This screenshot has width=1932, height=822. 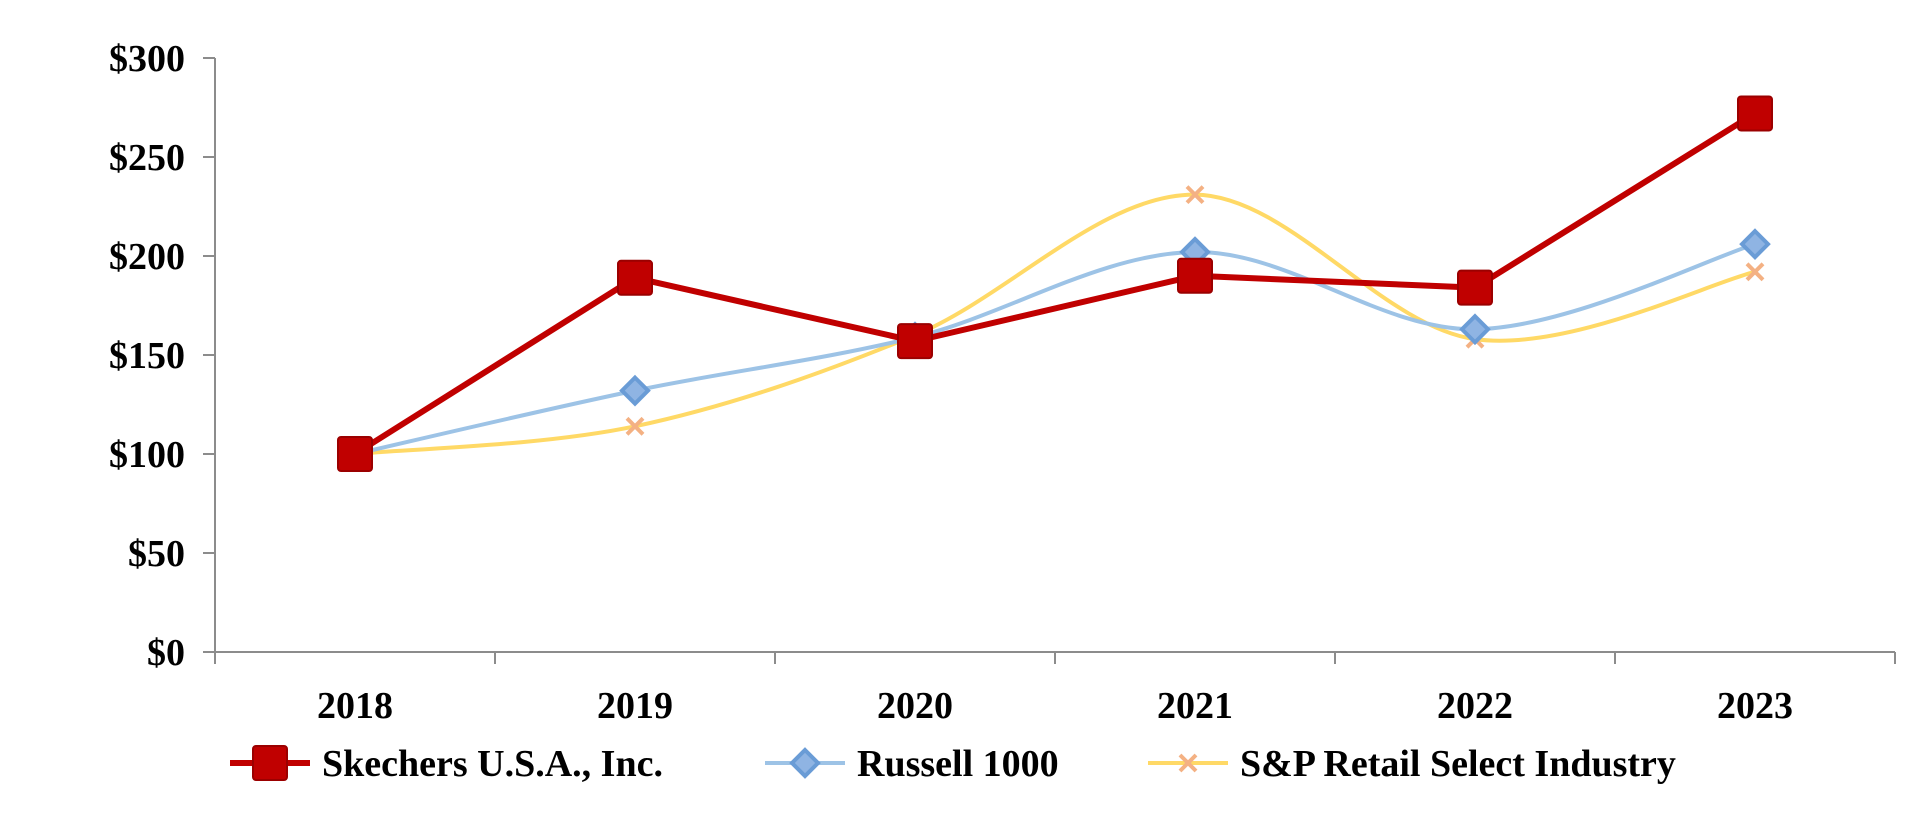 I want to click on legend-item-2: Russell 1000, so click(x=912, y=764).